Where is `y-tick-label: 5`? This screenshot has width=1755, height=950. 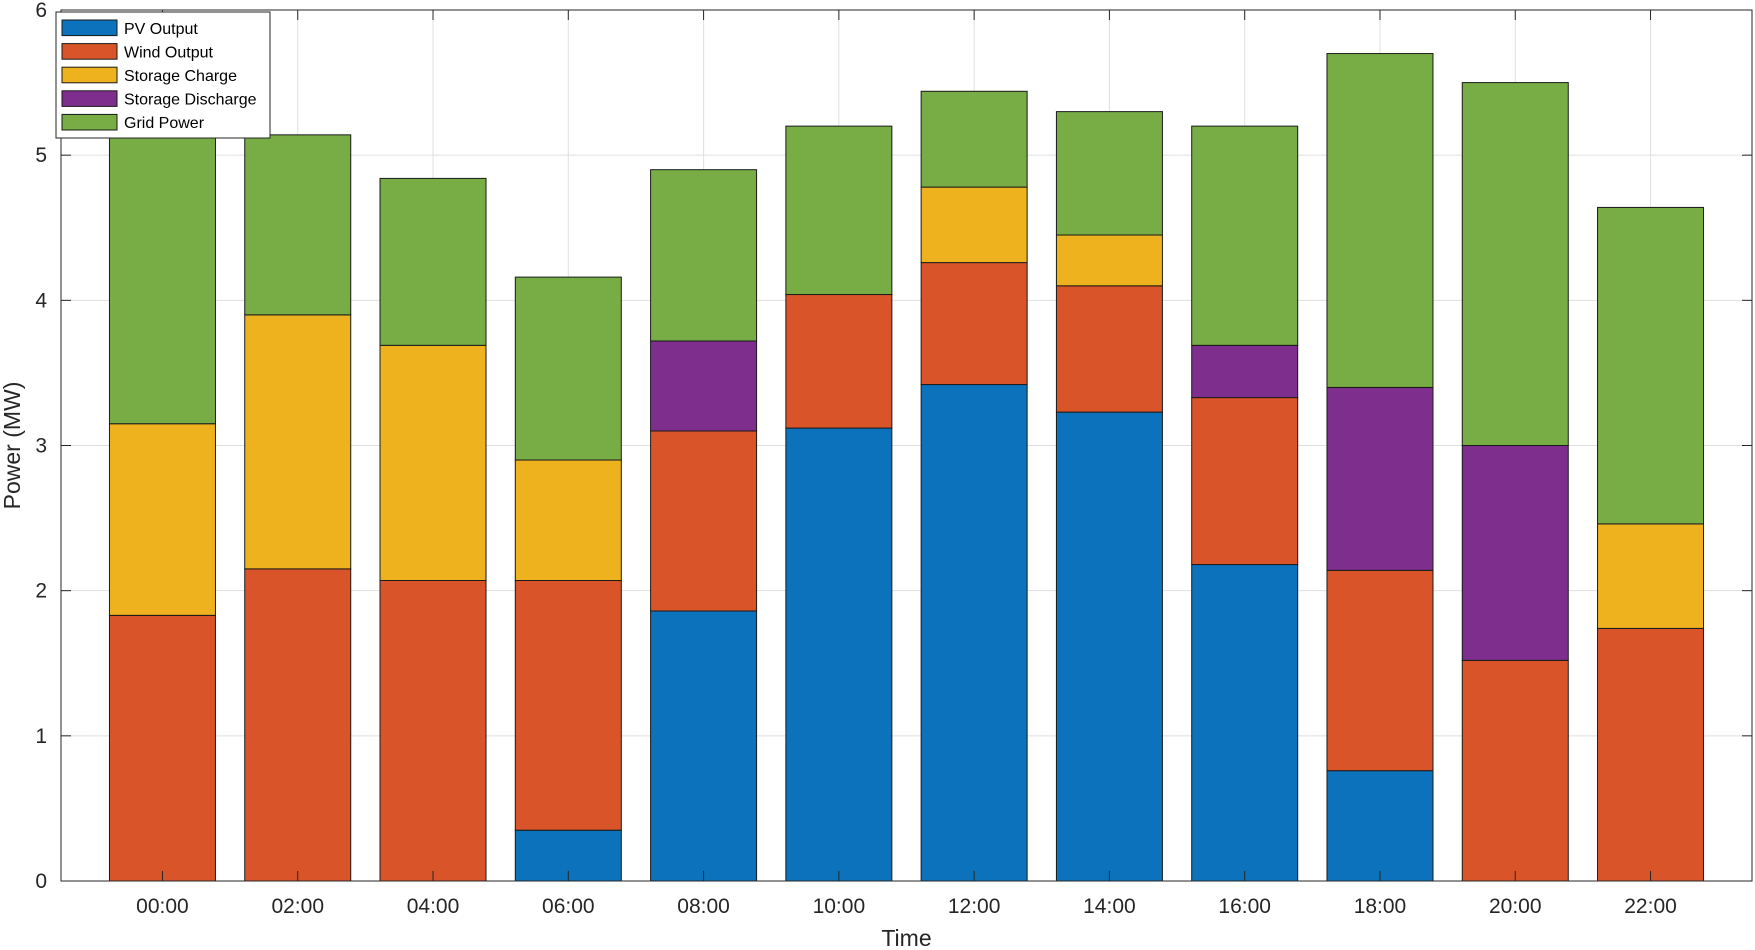 y-tick-label: 5 is located at coordinates (41, 155).